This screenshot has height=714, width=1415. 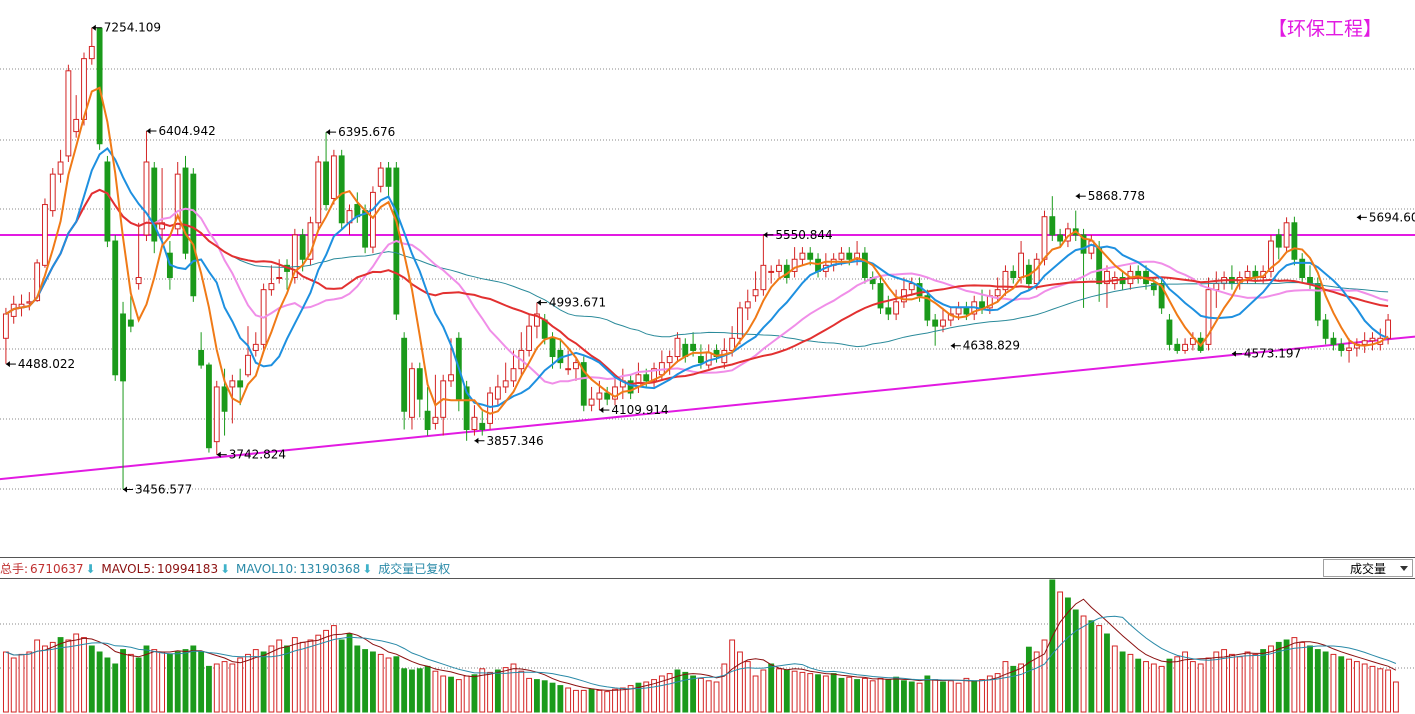 I want to click on mavol5-label: MAVOL5:, so click(x=128, y=569).